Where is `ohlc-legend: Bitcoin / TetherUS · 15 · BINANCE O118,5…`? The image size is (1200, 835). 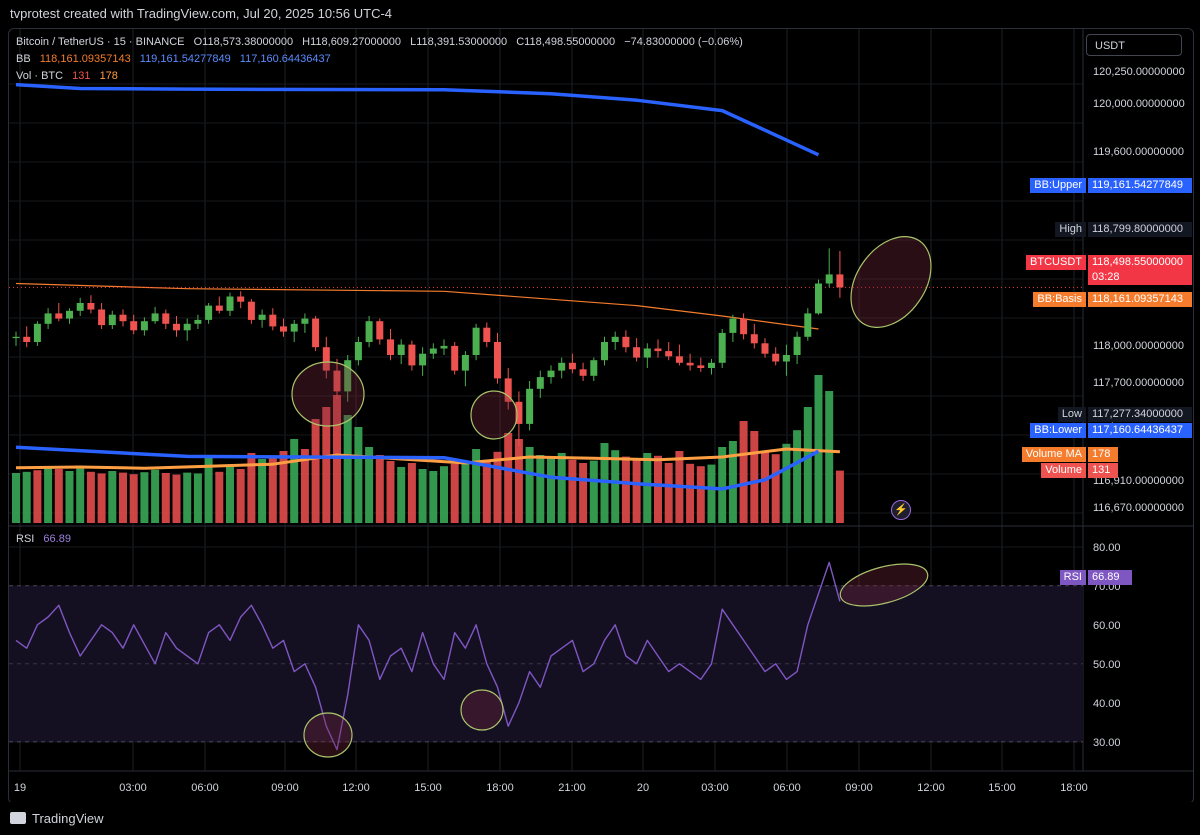
ohlc-legend: Bitcoin / TetherUS · 15 · BINANCE O118,5… is located at coordinates (382, 42).